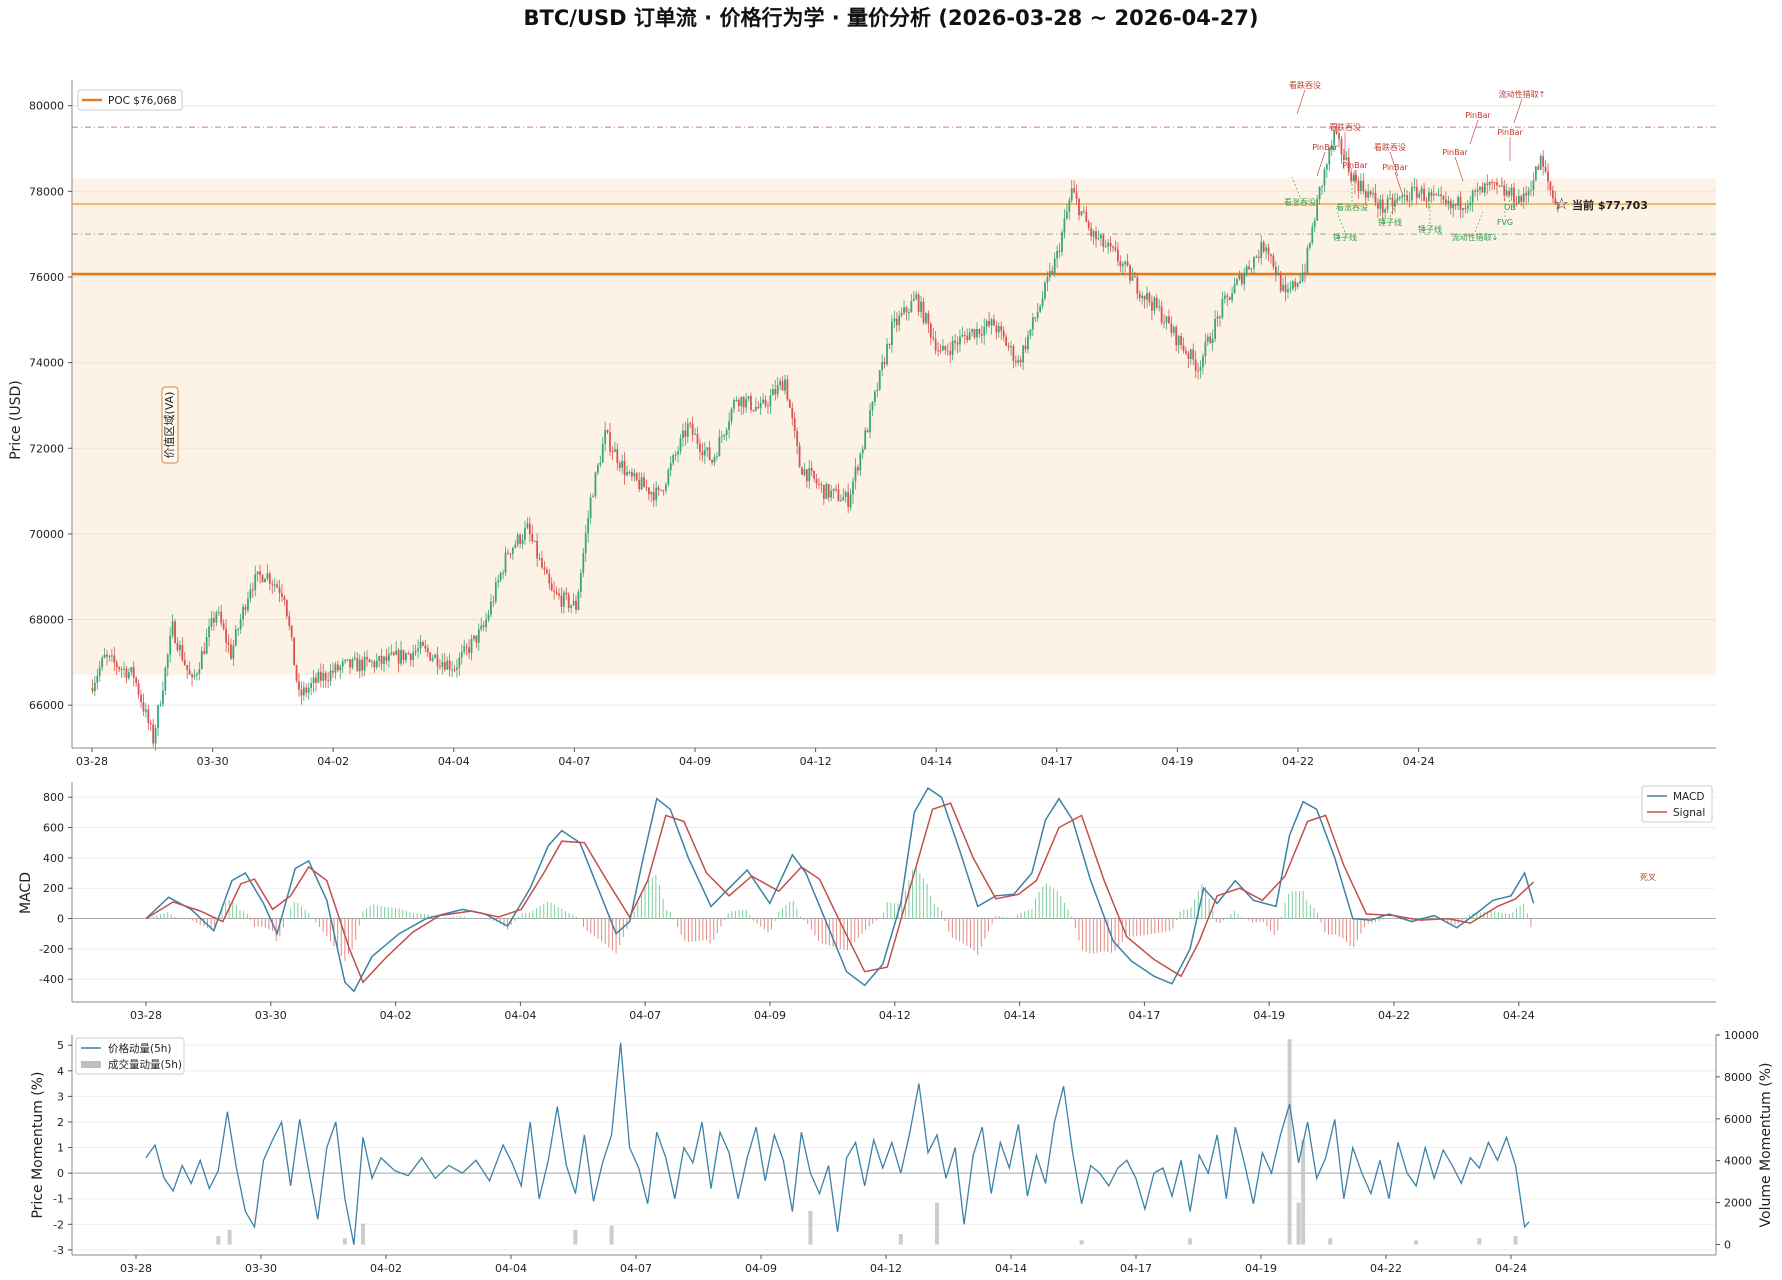  Describe the element at coordinates (1738, 1077) in the screenshot. I see `volume-ytick-label: 8000` at that location.